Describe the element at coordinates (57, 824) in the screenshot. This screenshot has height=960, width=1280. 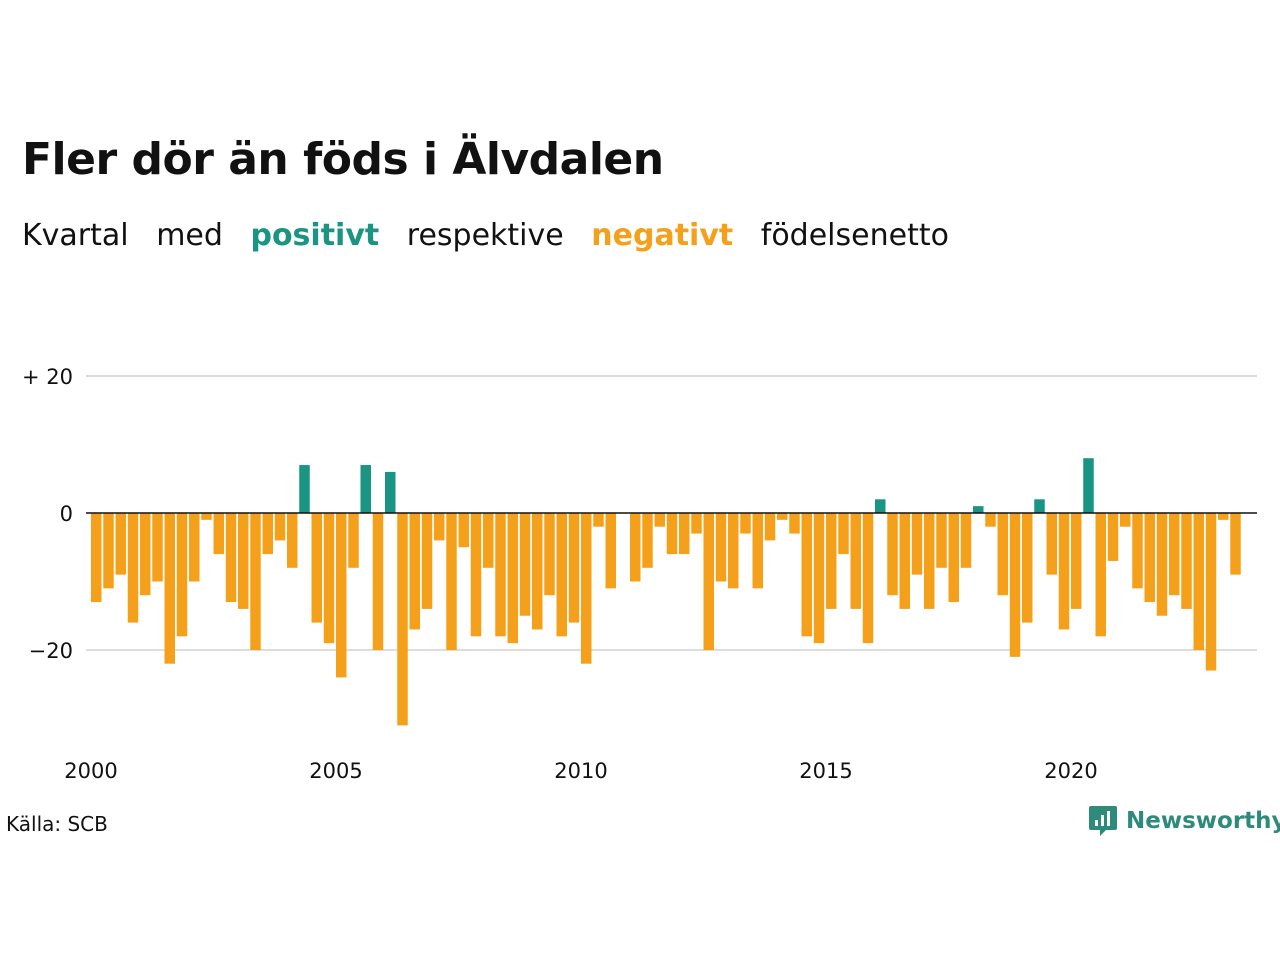
I see `source-note: Källa: SCB` at that location.